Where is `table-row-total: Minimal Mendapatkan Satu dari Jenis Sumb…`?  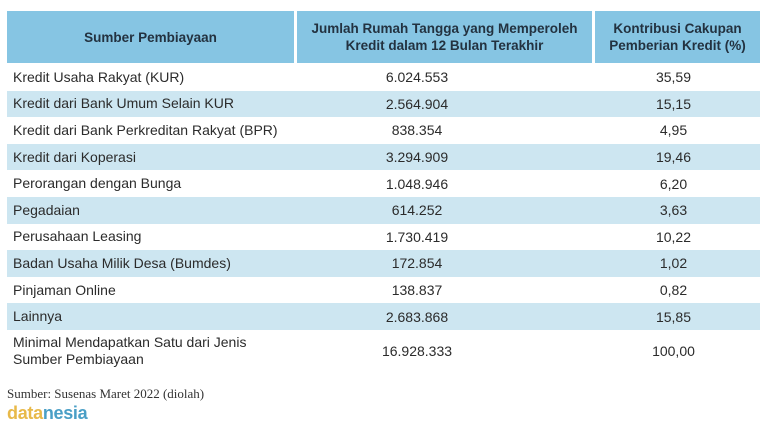
table-row-total: Minimal Mendapatkan Satu dari Jenis Sumb… is located at coordinates (383, 351).